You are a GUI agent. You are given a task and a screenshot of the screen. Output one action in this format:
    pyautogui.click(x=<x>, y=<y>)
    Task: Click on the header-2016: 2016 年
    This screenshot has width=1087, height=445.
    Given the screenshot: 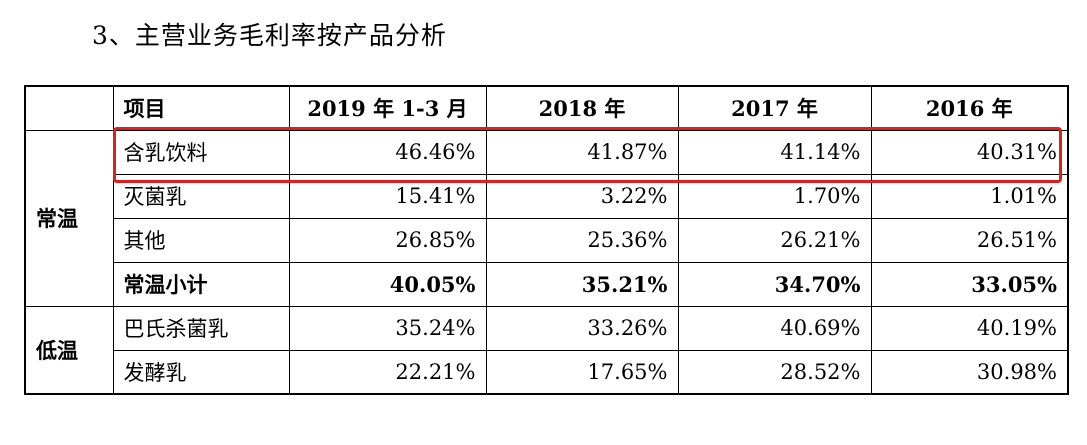 What is the action you would take?
    pyautogui.click(x=969, y=108)
    